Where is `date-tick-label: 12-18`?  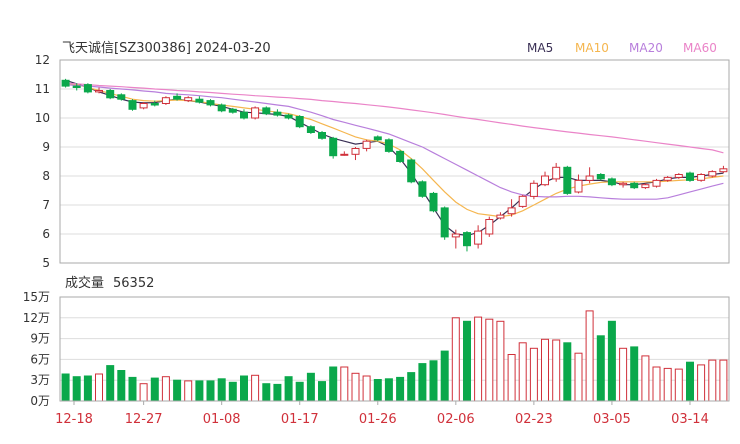 date-tick-label: 12-18 is located at coordinates (74, 419).